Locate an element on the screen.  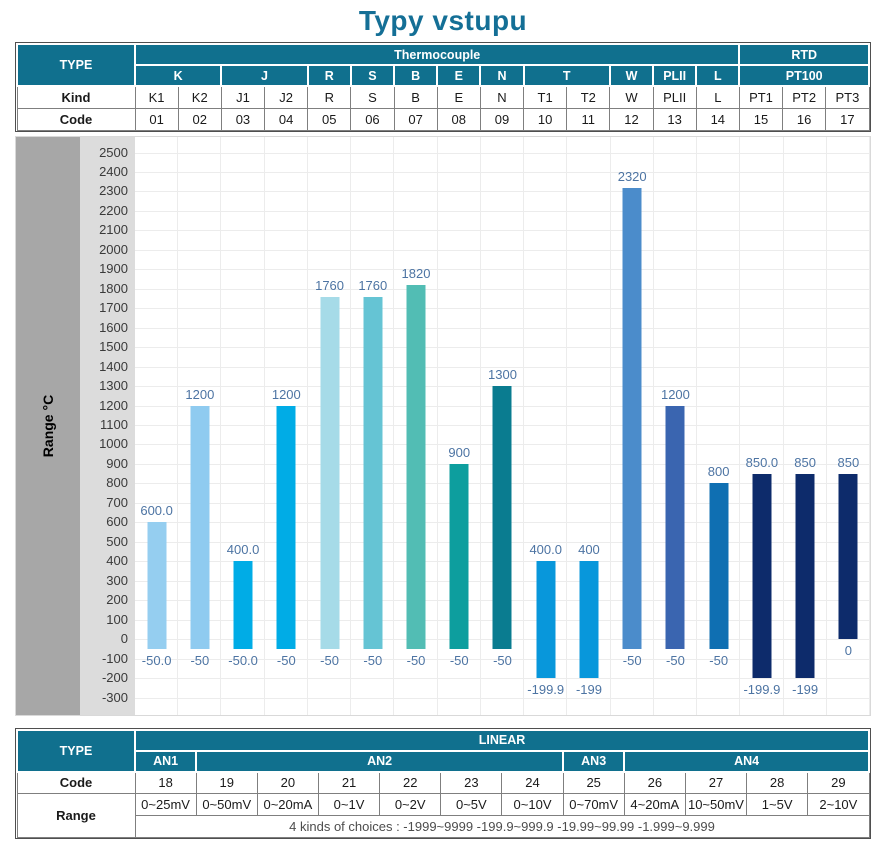
range-cell: 0~20mA is located at coordinates (287, 804).